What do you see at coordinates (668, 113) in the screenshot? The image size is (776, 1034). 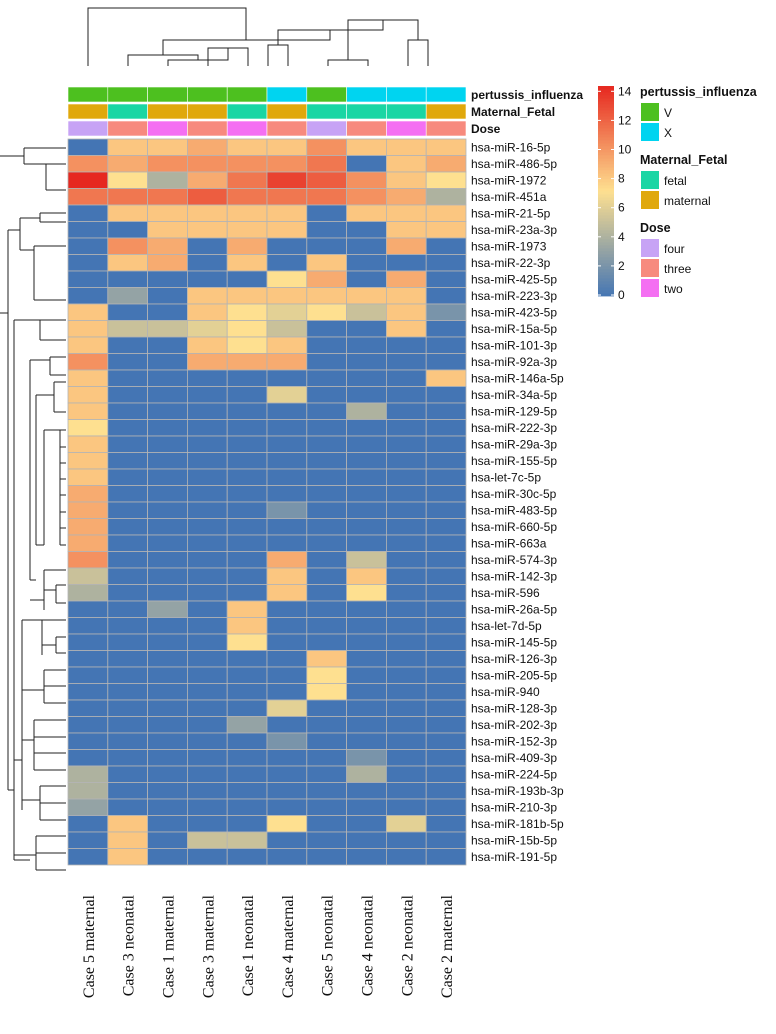 I see `legend-label: V` at bounding box center [668, 113].